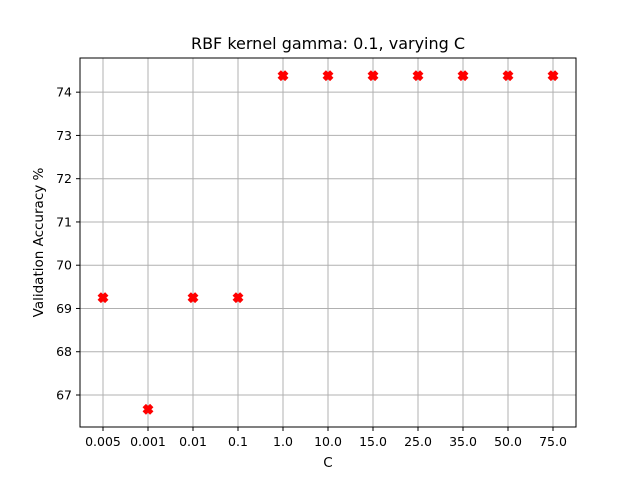 The height and width of the screenshot is (480, 640). I want to click on x-tick-label: 1.0, so click(283, 441).